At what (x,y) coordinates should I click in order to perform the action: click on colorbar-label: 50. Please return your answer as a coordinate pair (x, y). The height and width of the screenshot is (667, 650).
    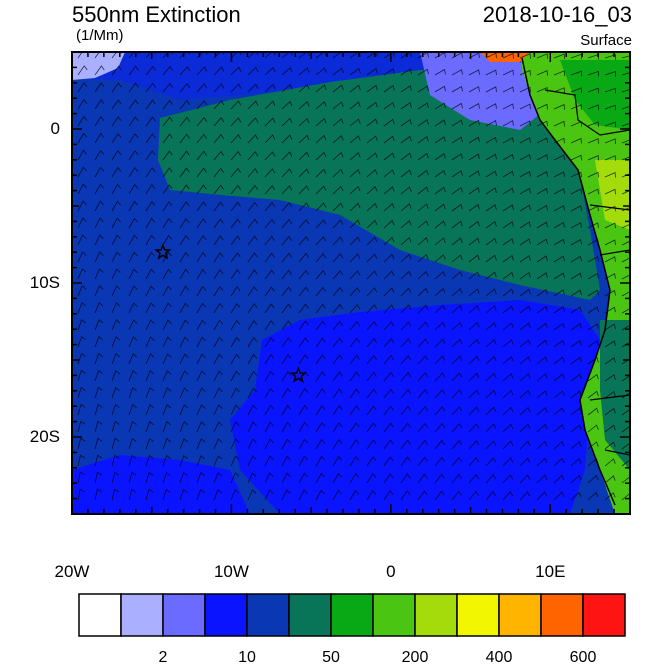
    Looking at the image, I should click on (331, 657).